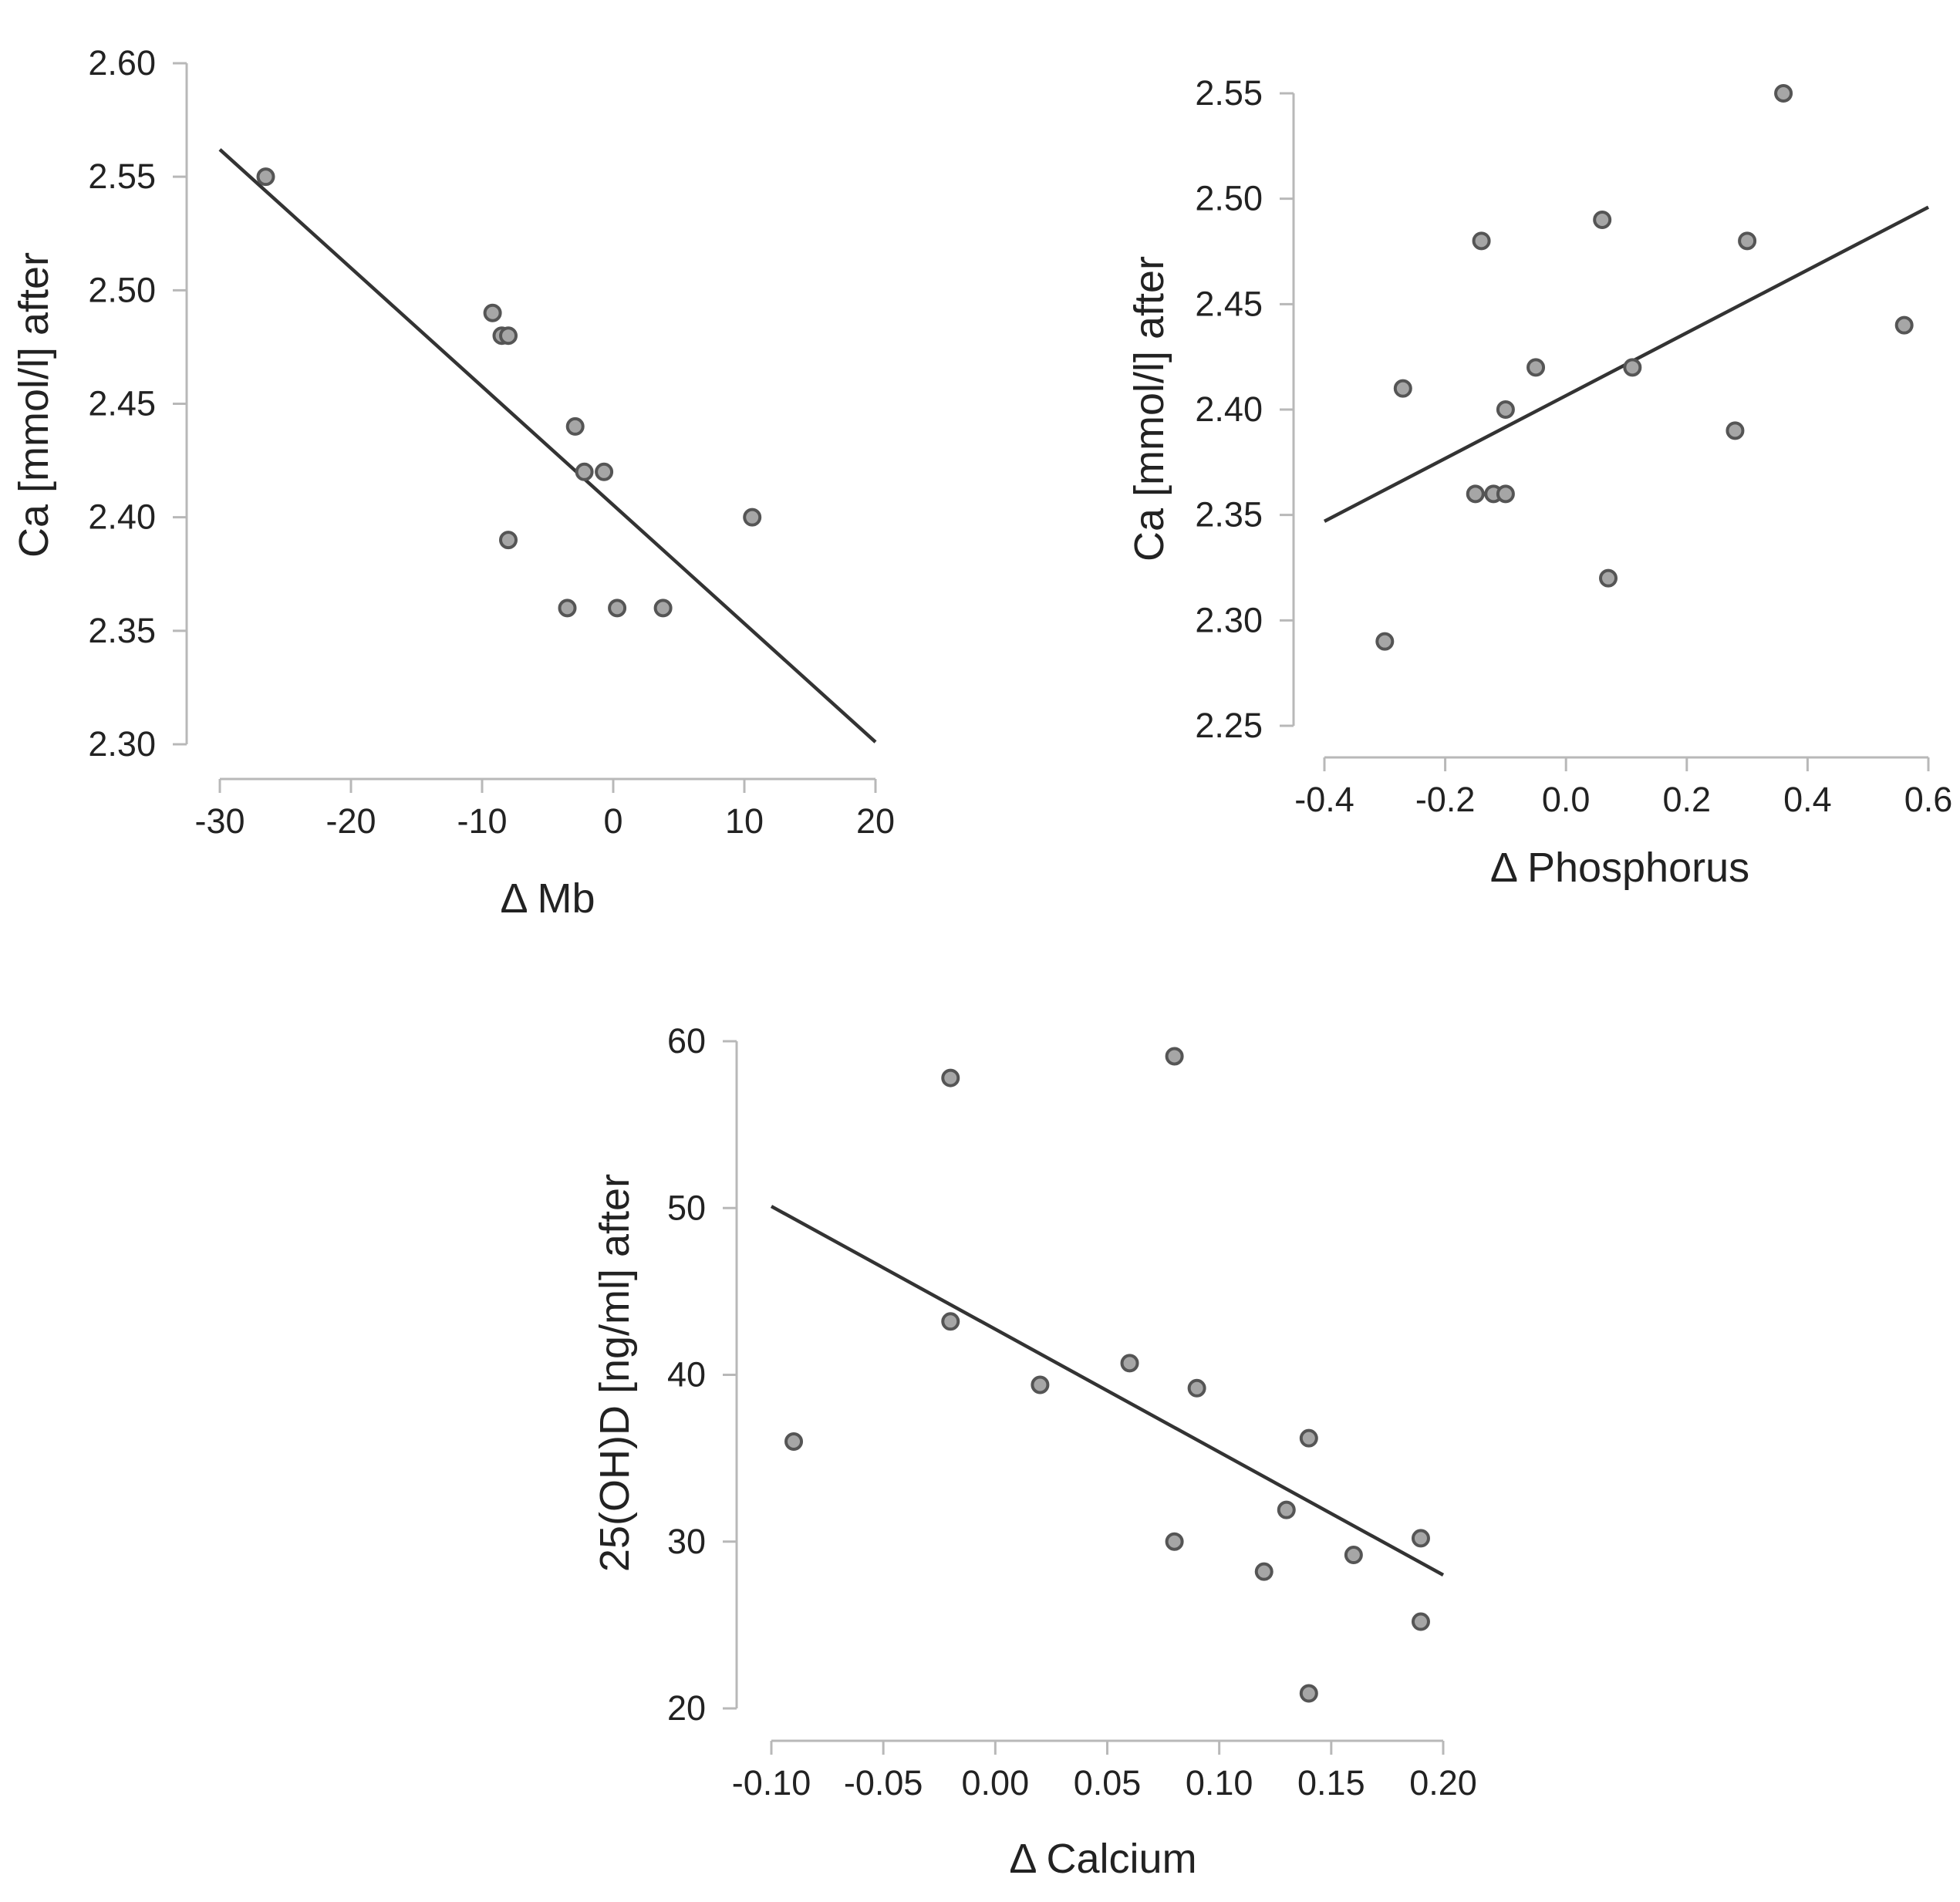 The width and height of the screenshot is (1960, 1902). I want to click on x-tick-label: 0.0, so click(1566, 799).